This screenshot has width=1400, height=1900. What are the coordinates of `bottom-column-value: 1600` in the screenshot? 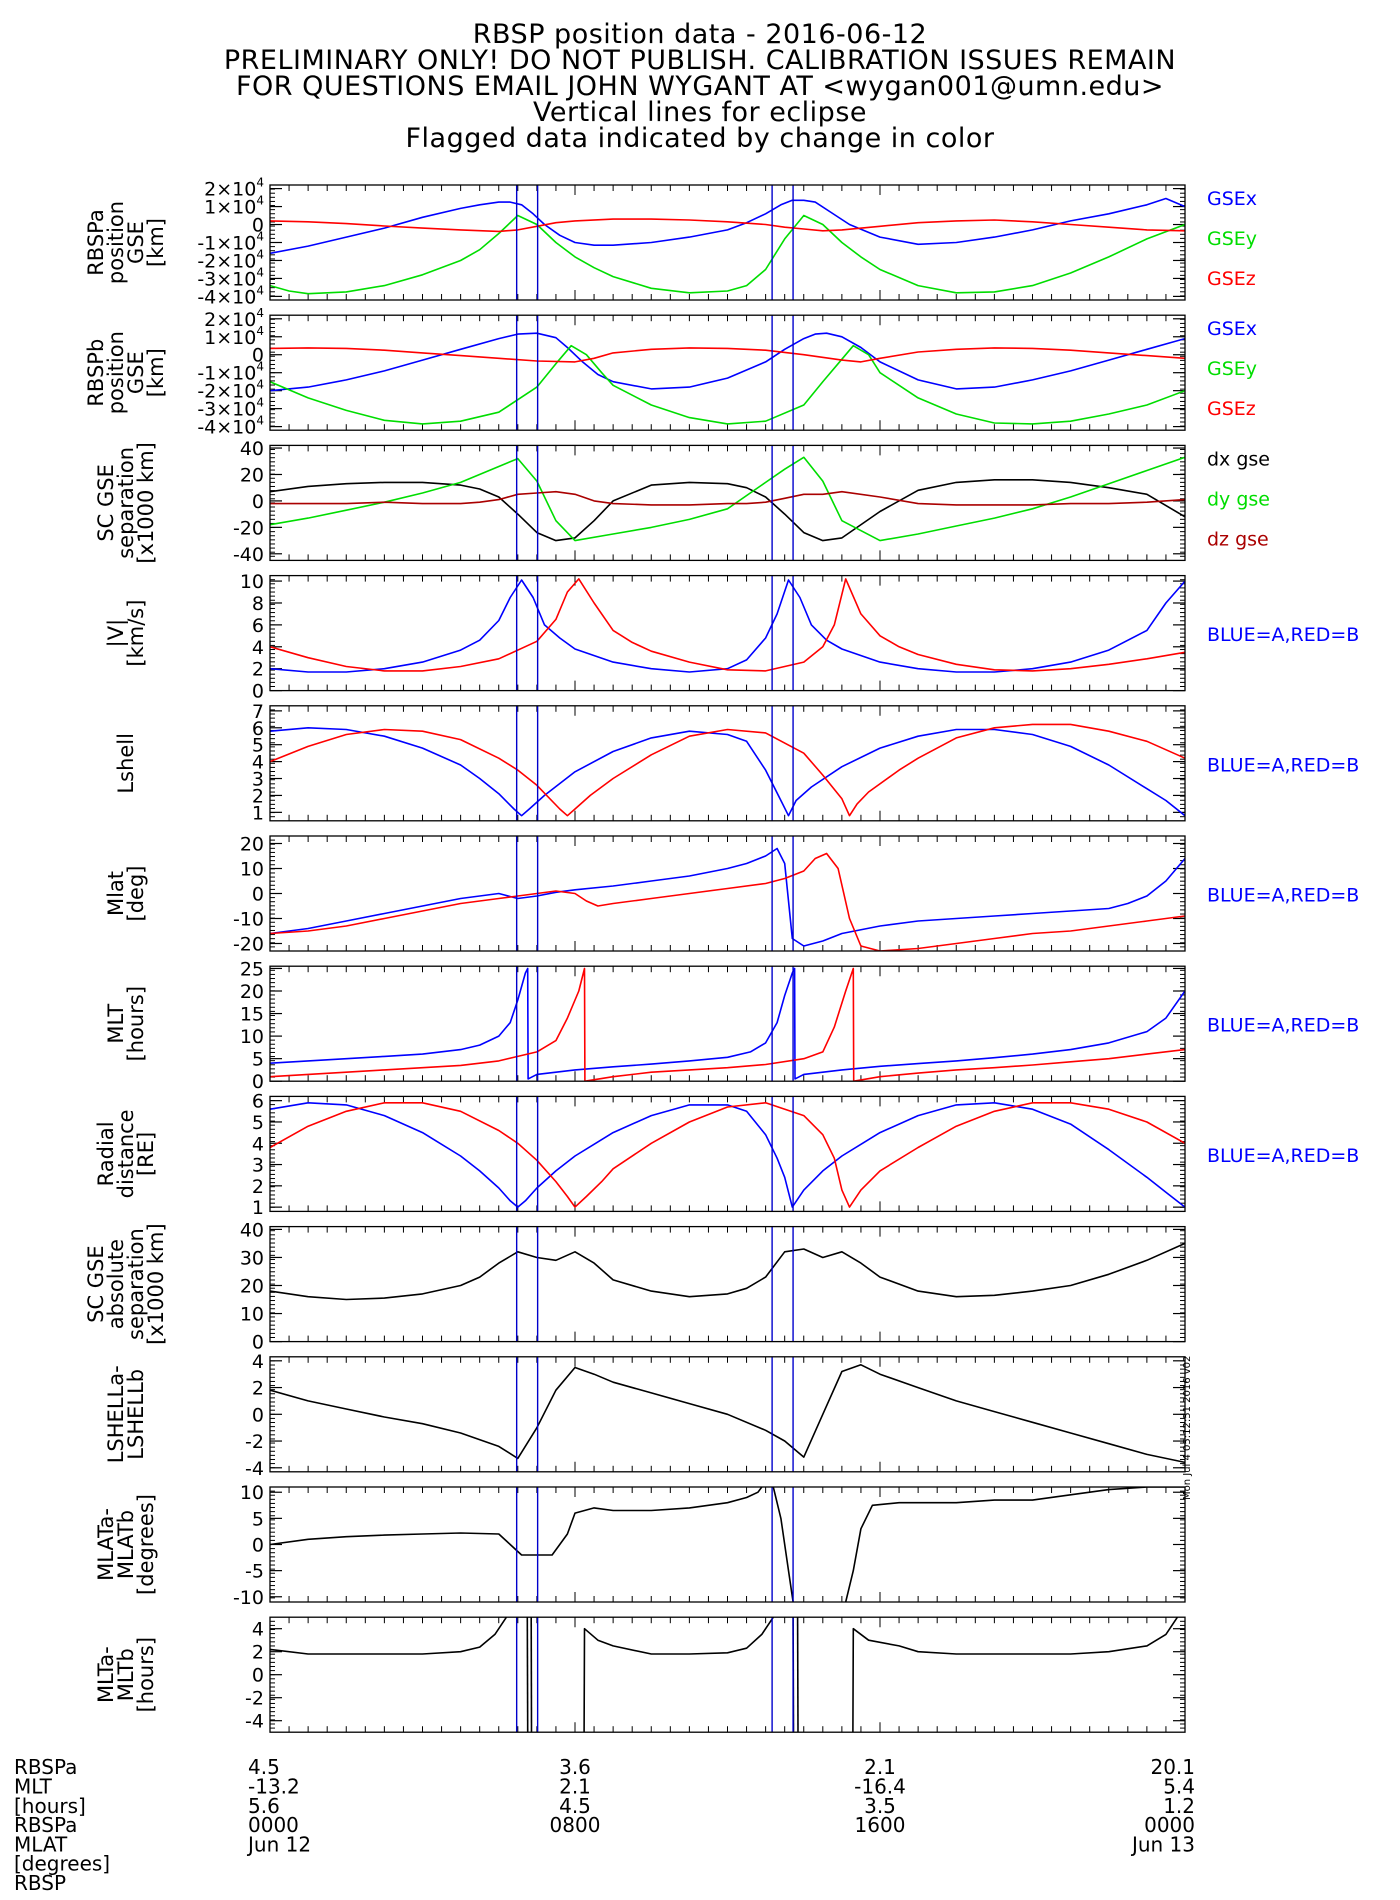 It's located at (880, 1825).